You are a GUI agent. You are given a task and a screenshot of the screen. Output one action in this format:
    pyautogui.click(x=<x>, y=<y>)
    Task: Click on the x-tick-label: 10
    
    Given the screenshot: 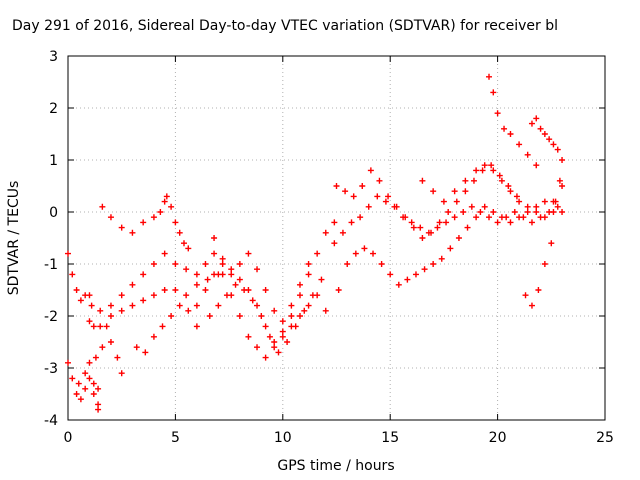 What is the action you would take?
    pyautogui.click(x=283, y=438)
    